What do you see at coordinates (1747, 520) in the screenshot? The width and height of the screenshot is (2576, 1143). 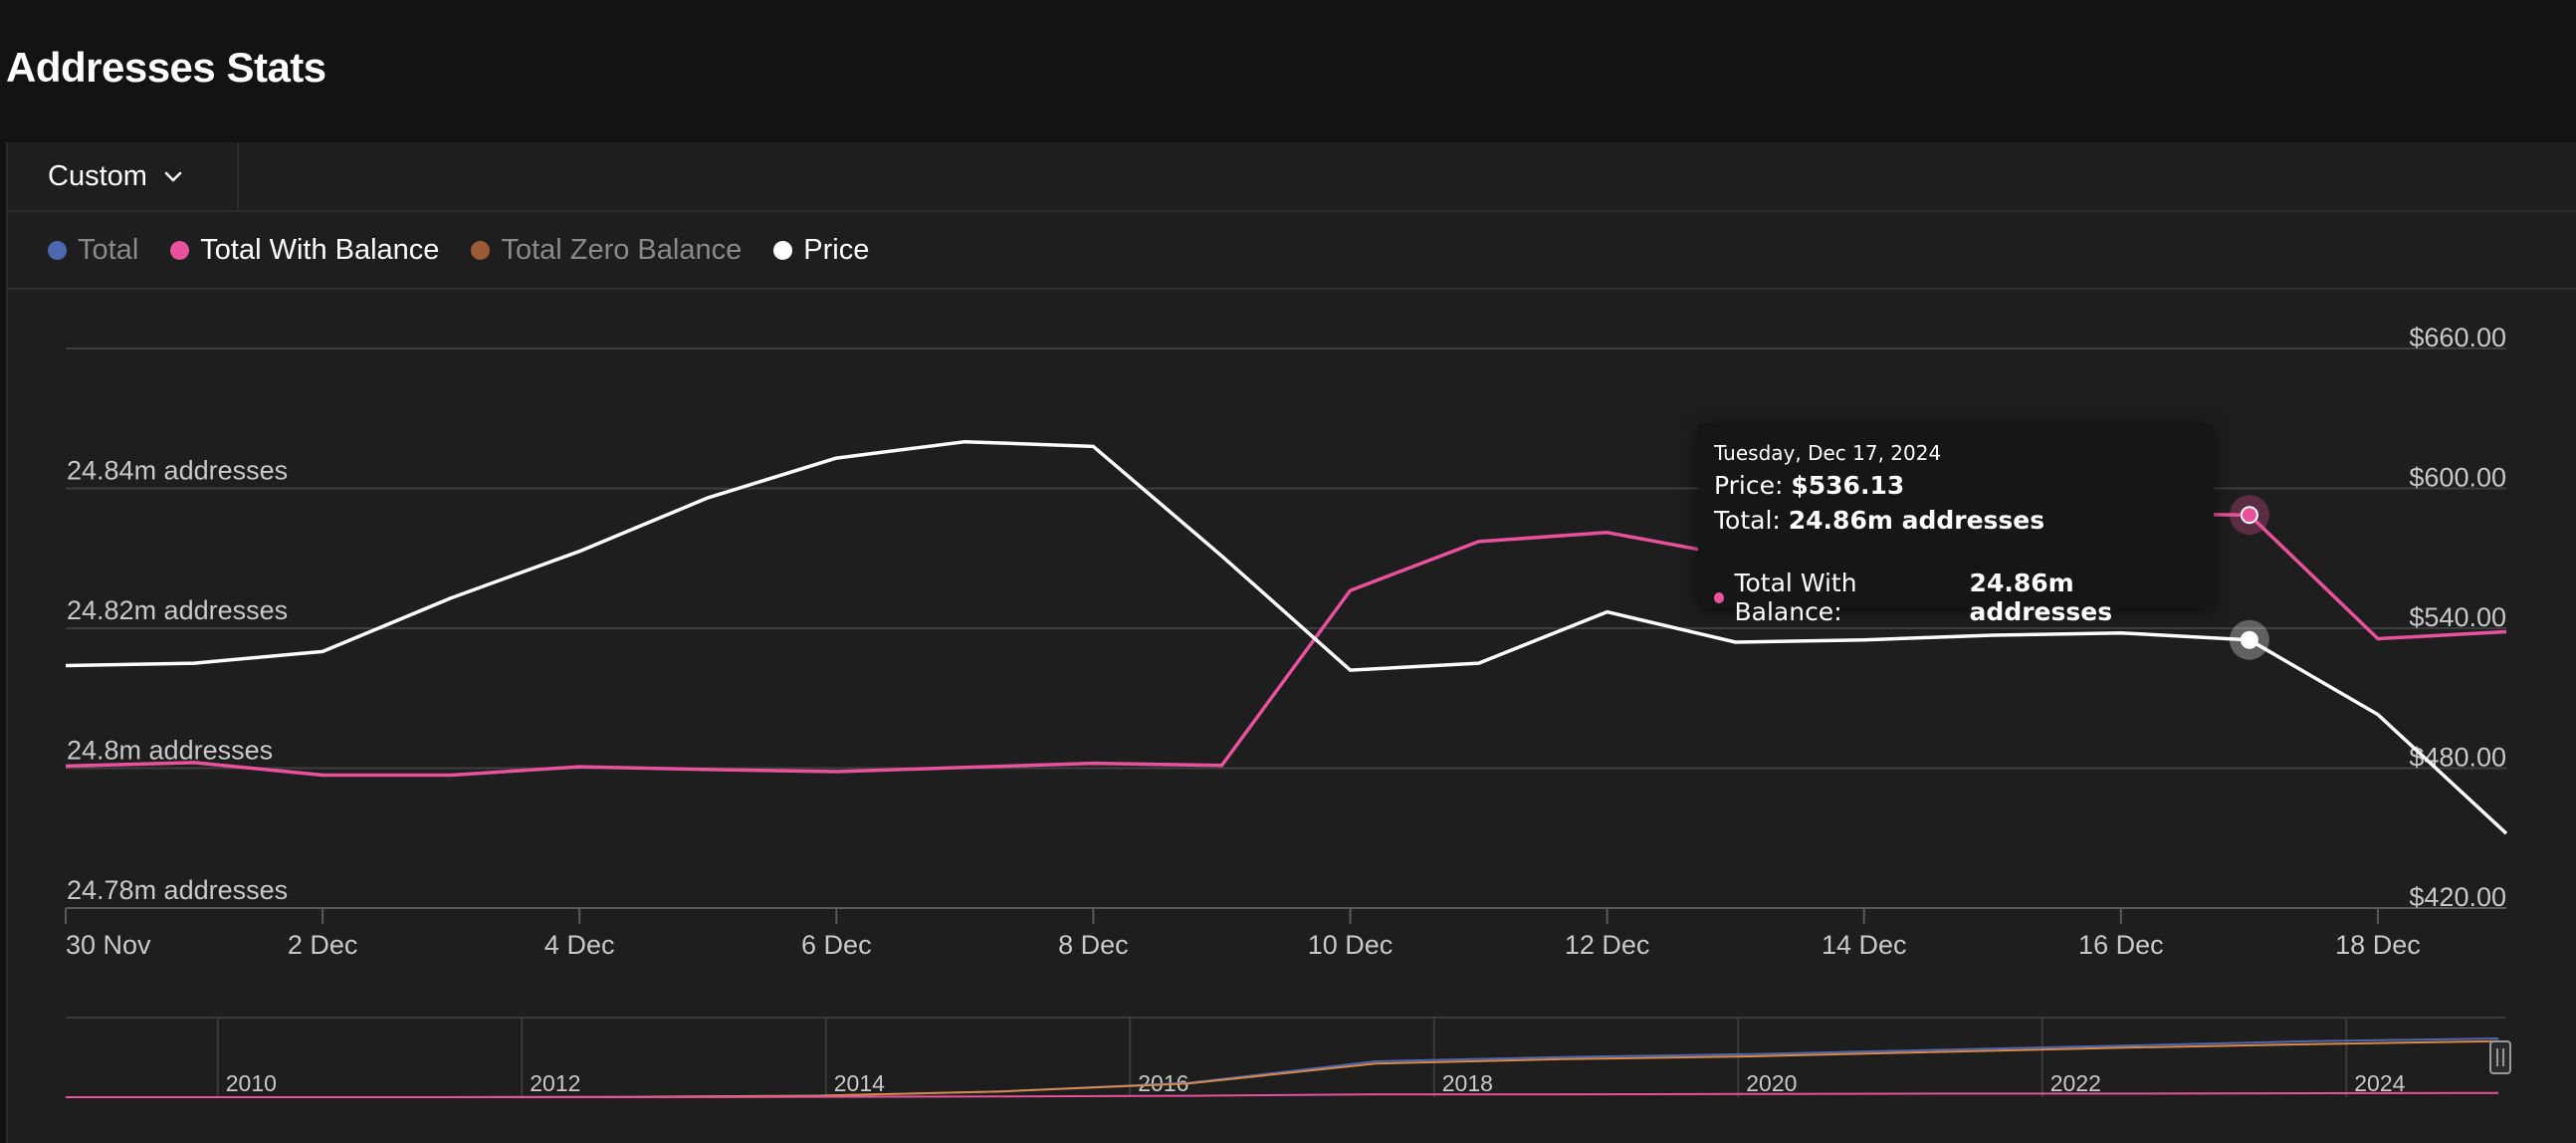 I see `tooltip-total-label: Total:` at bounding box center [1747, 520].